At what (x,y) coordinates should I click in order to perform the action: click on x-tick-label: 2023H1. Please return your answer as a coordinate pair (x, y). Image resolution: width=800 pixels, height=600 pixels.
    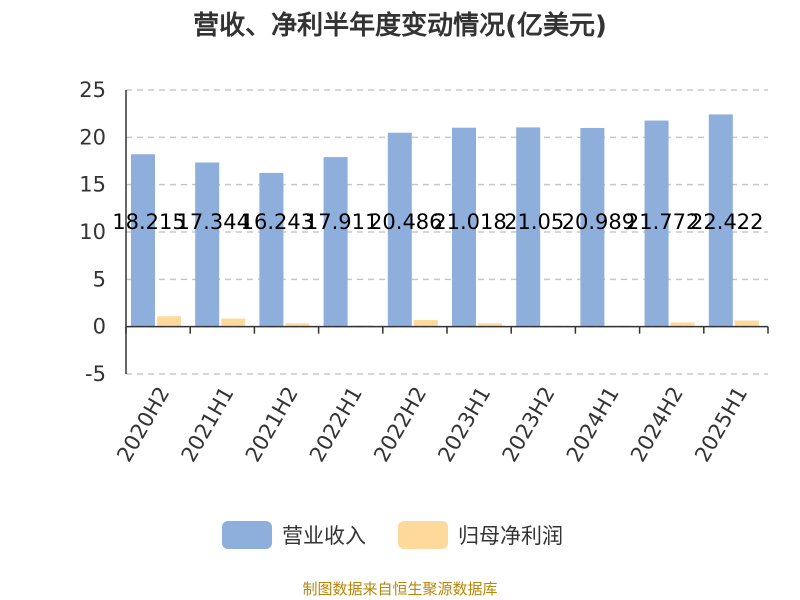
    Looking at the image, I should click on (464, 424).